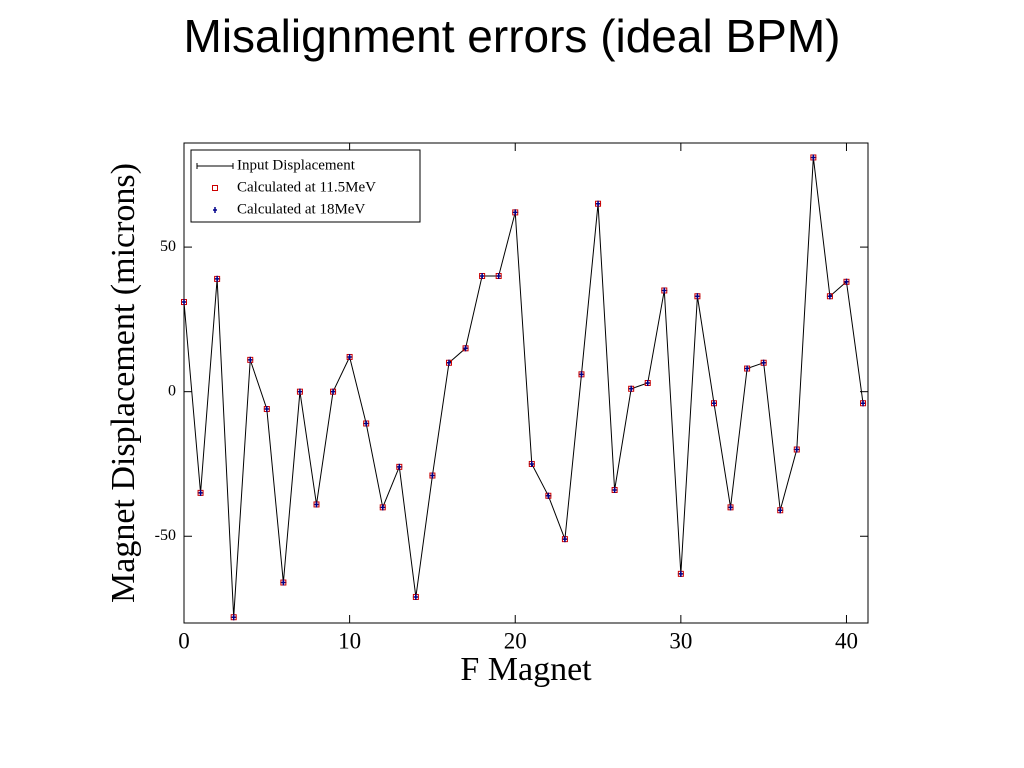 The height and width of the screenshot is (768, 1024). I want to click on legend-label: Input Displacement, so click(296, 165).